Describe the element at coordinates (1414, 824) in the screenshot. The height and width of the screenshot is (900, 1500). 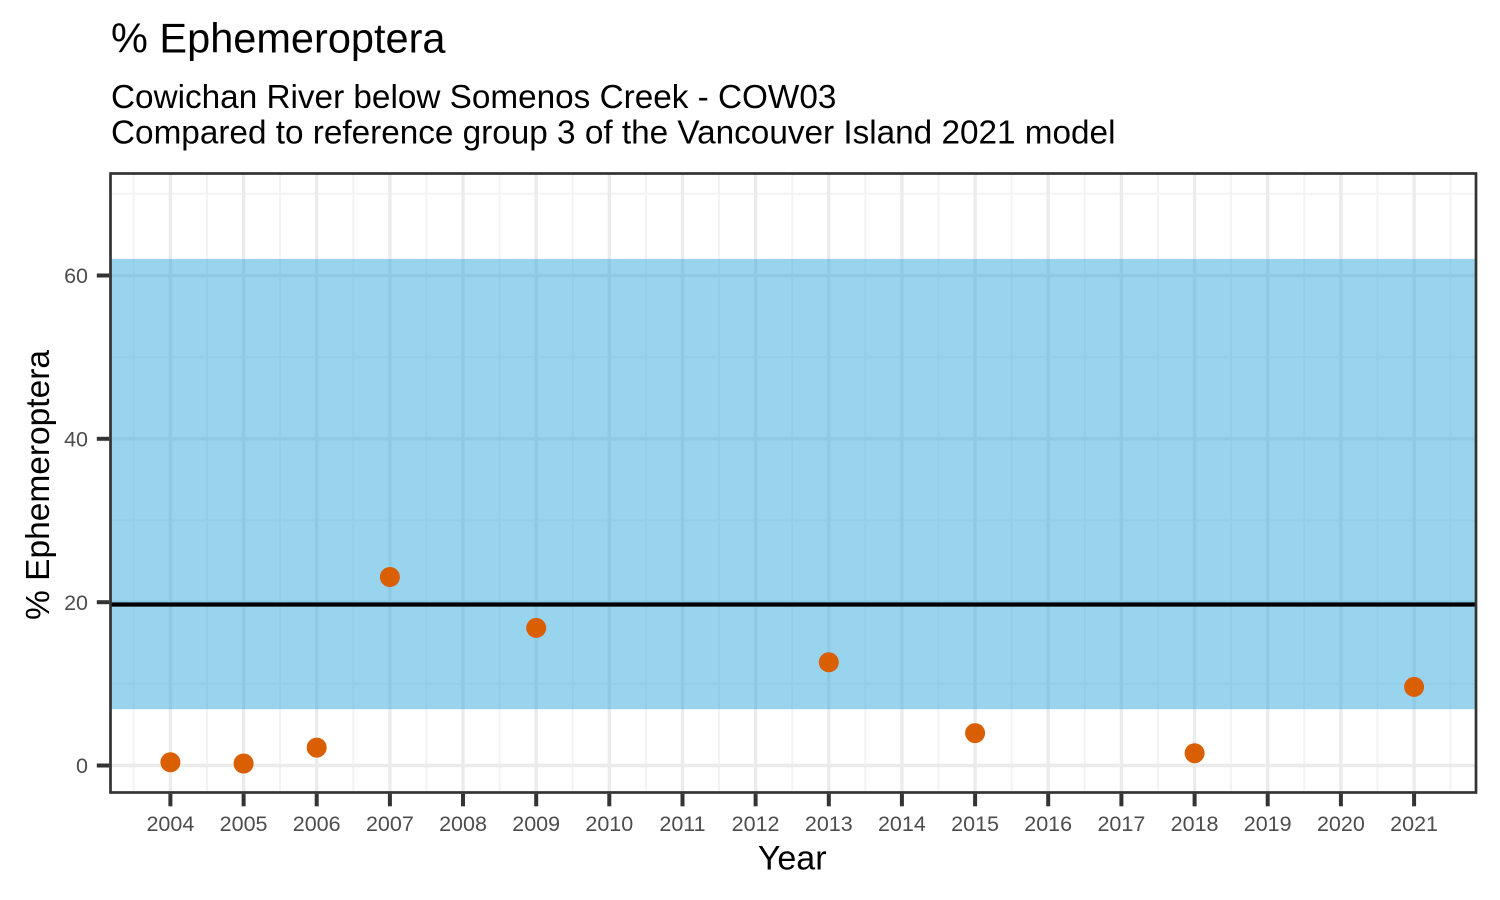
I see `svg-text: 2021` at that location.